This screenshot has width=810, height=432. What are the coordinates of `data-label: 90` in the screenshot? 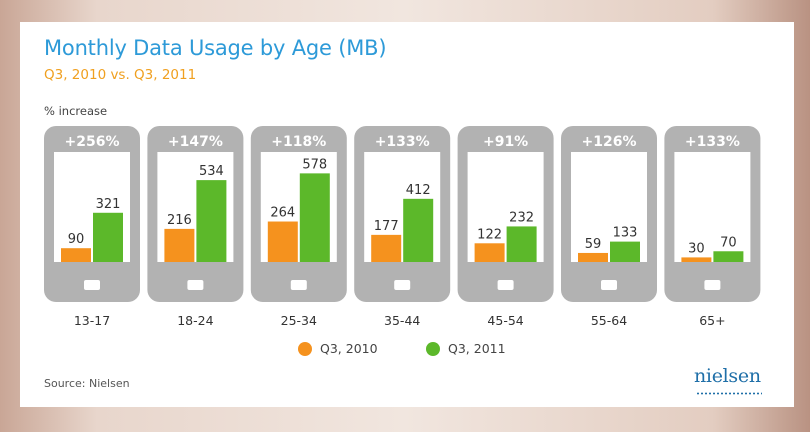 It's located at (76, 239).